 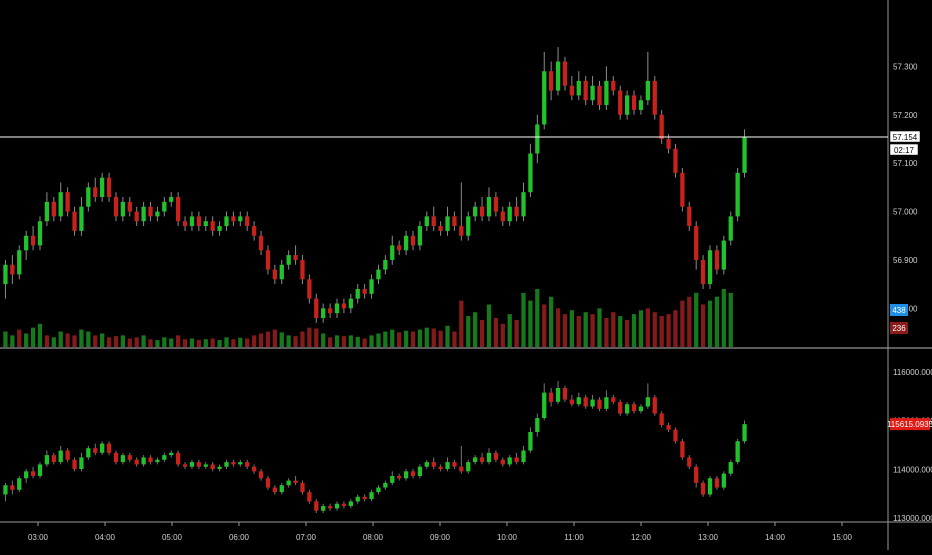 What do you see at coordinates (899, 310) in the screenshot?
I see `volume-up-tag: 438` at bounding box center [899, 310].